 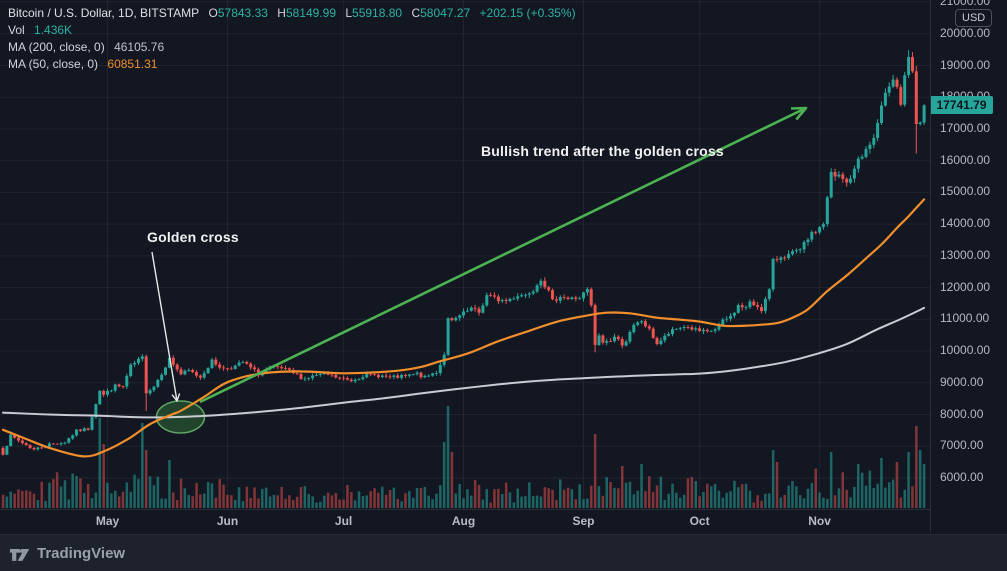 What do you see at coordinates (19, 554) in the screenshot?
I see `tradingview-logo-icon` at bounding box center [19, 554].